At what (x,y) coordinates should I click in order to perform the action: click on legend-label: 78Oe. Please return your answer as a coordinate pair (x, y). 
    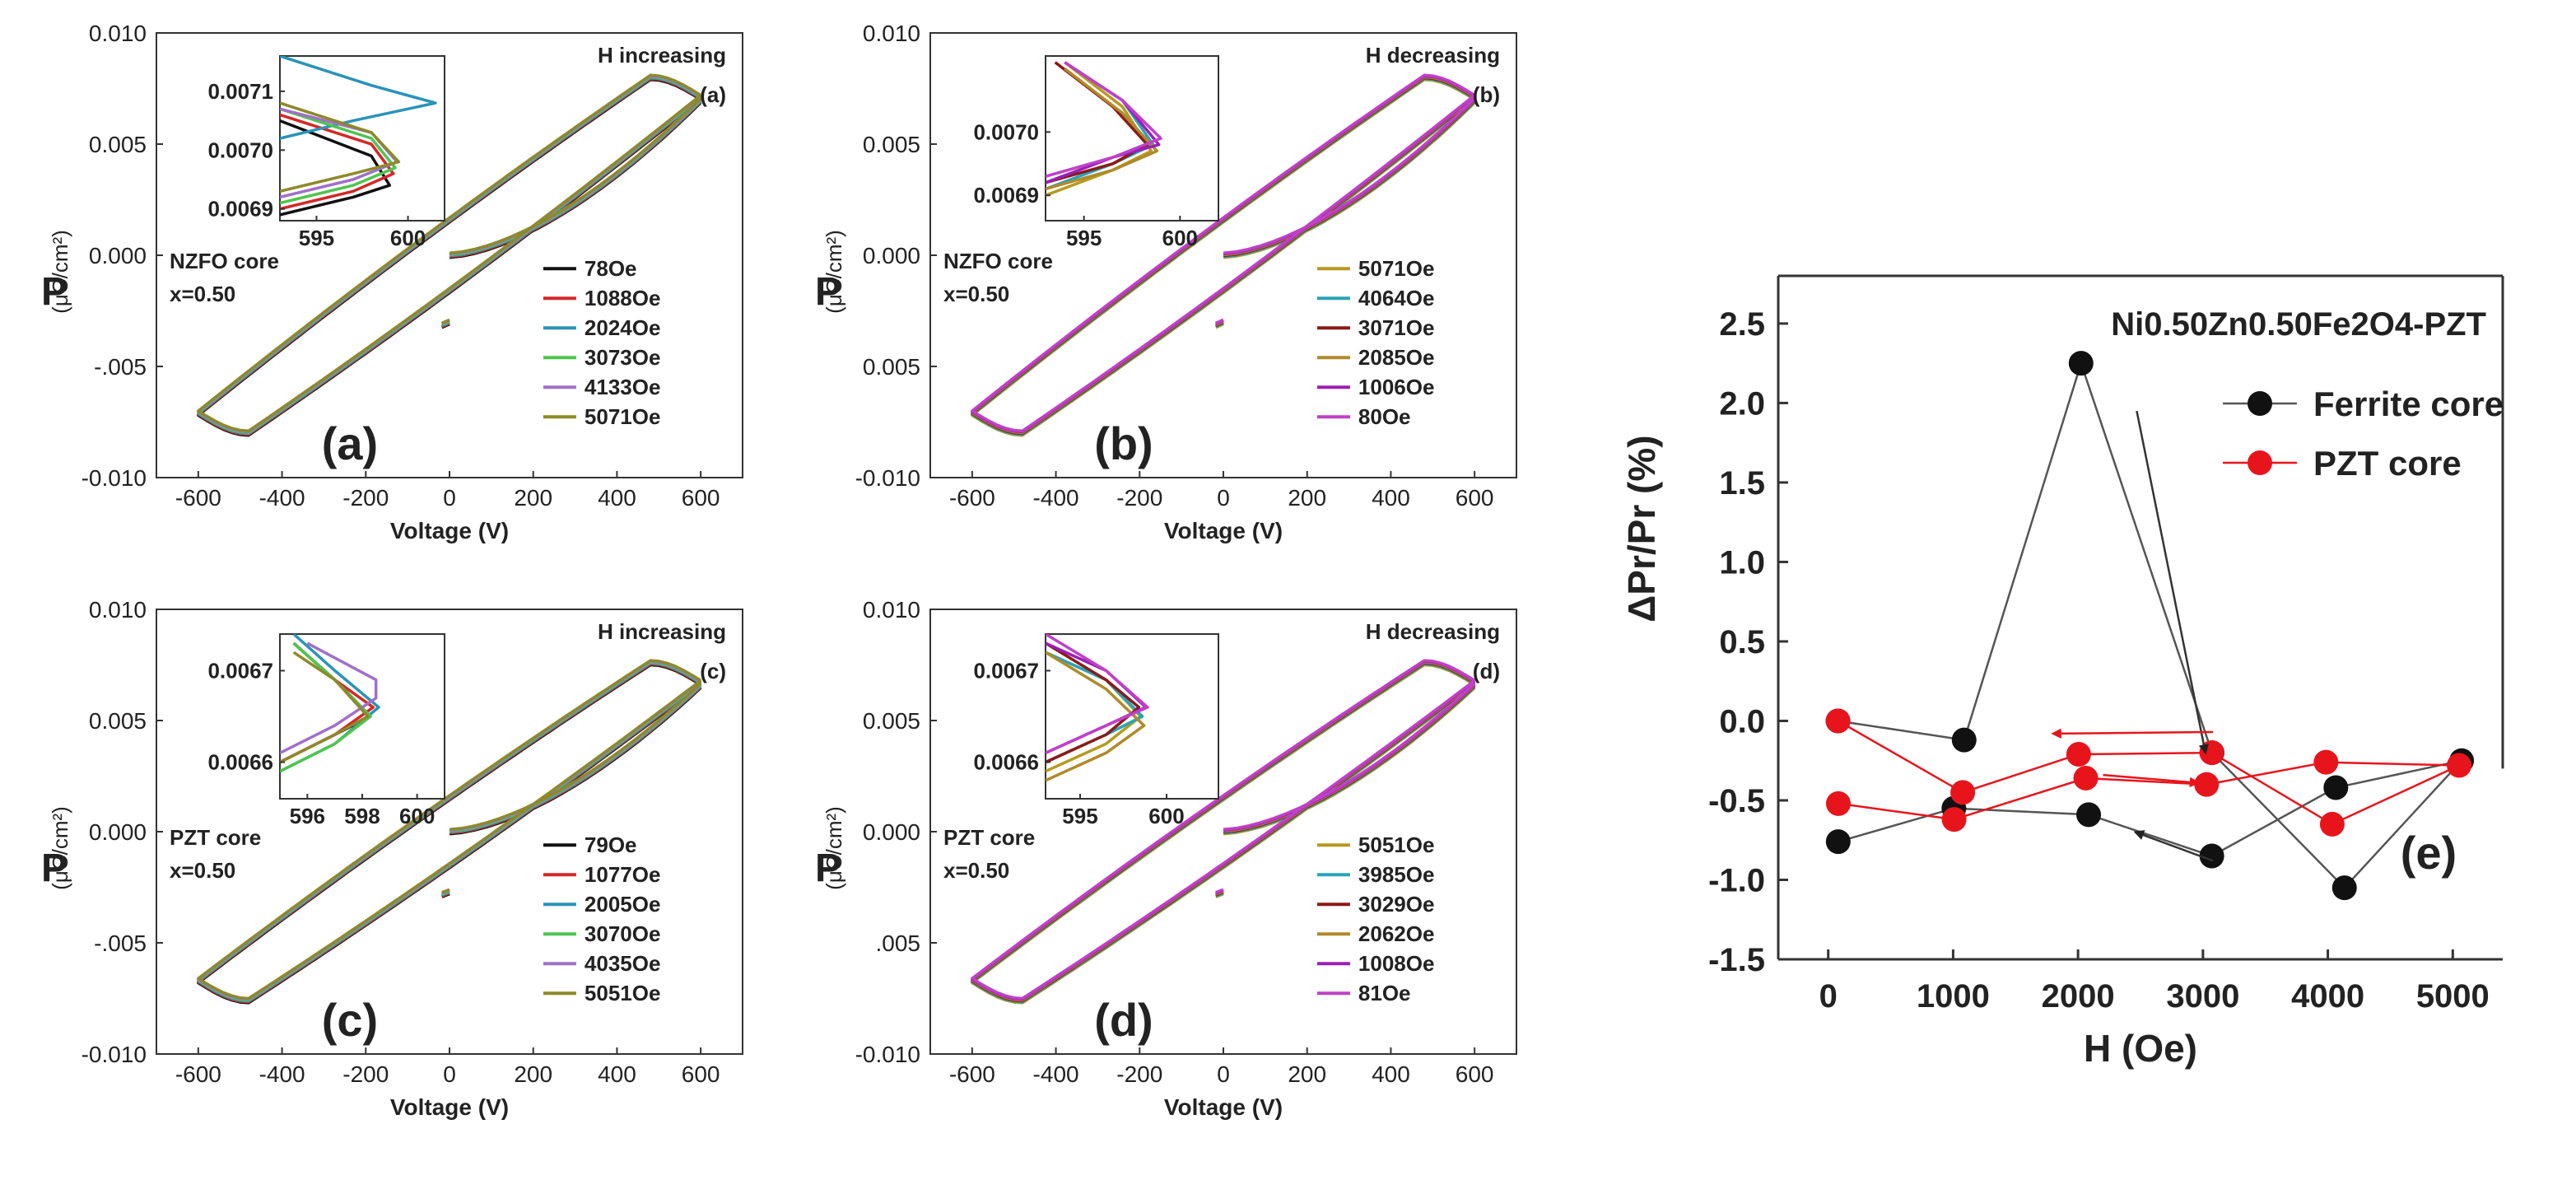
    Looking at the image, I should click on (611, 268).